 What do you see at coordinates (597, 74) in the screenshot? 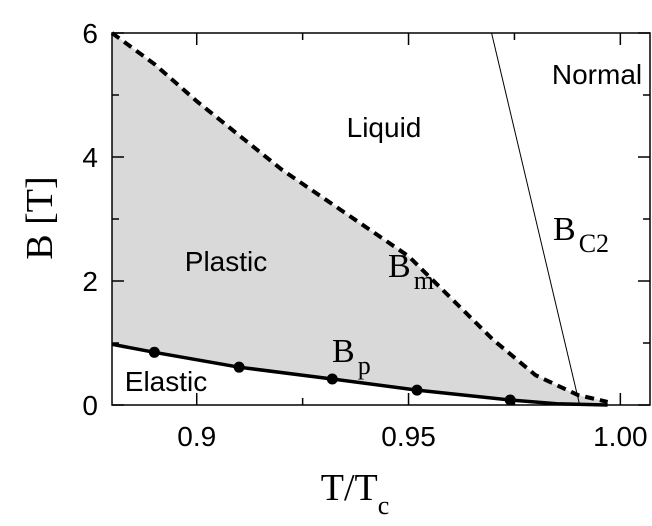
I see `region-label: Normal` at bounding box center [597, 74].